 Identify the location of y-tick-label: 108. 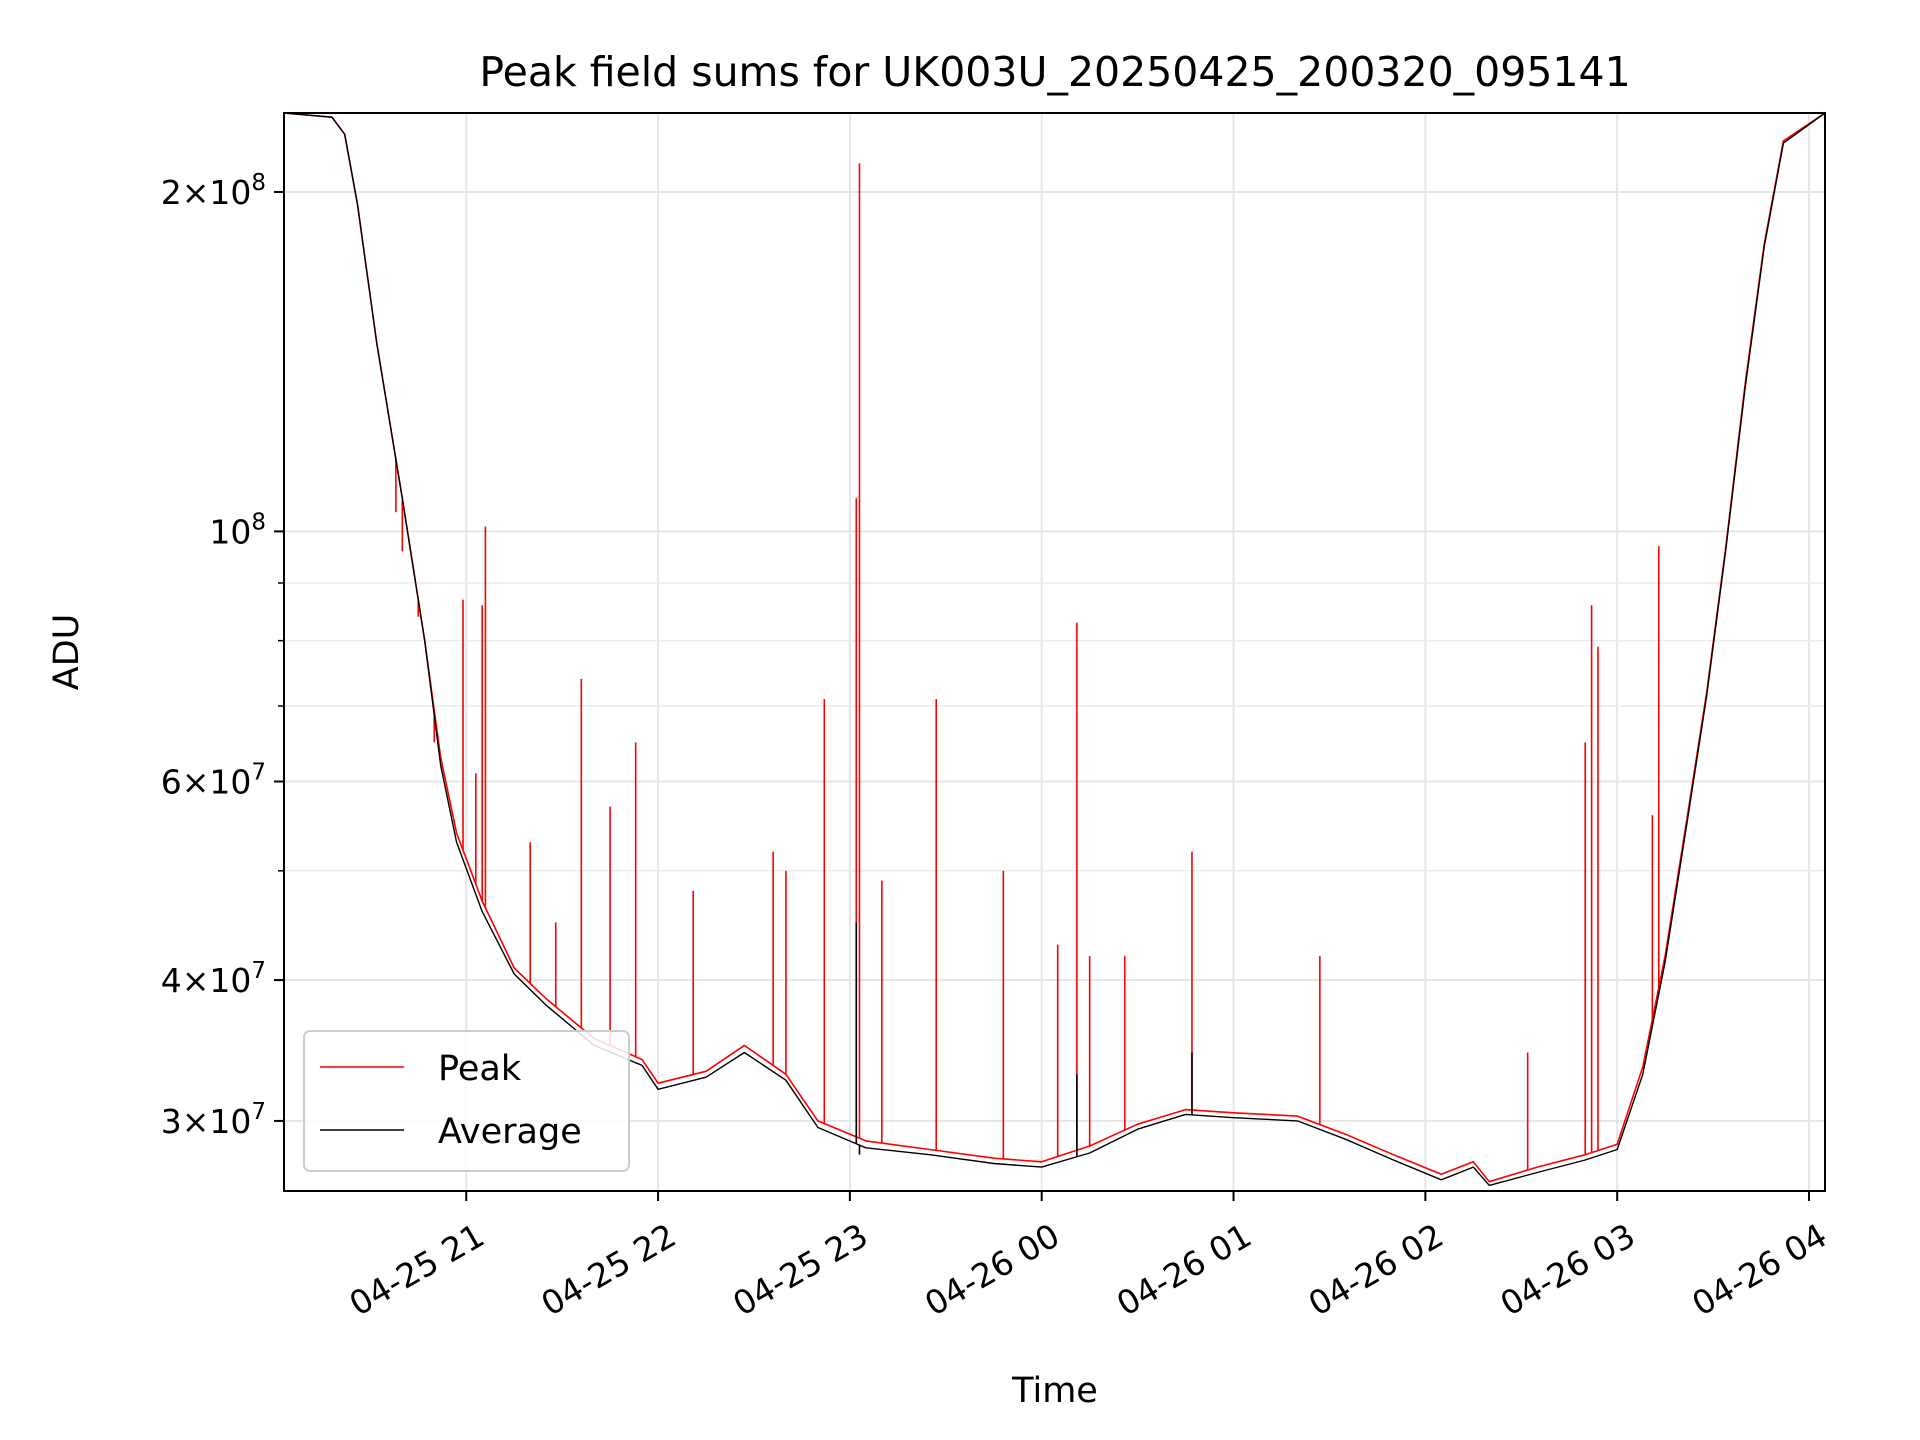
(237, 530).